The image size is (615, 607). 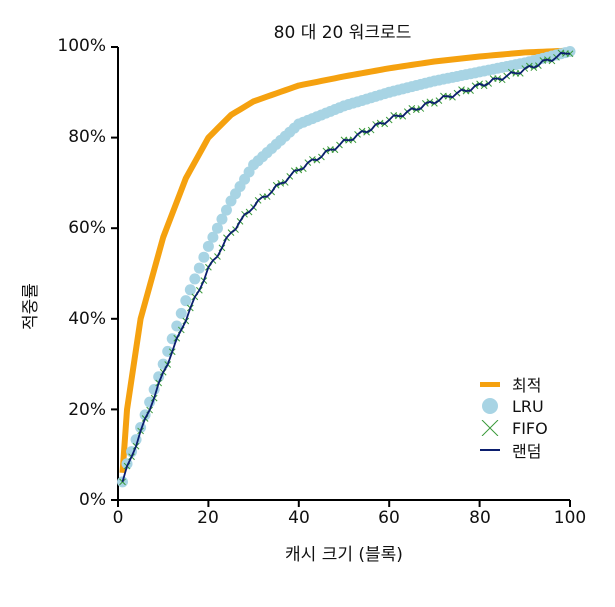 What do you see at coordinates (118, 518) in the screenshot?
I see `x-tick-label: 0` at bounding box center [118, 518].